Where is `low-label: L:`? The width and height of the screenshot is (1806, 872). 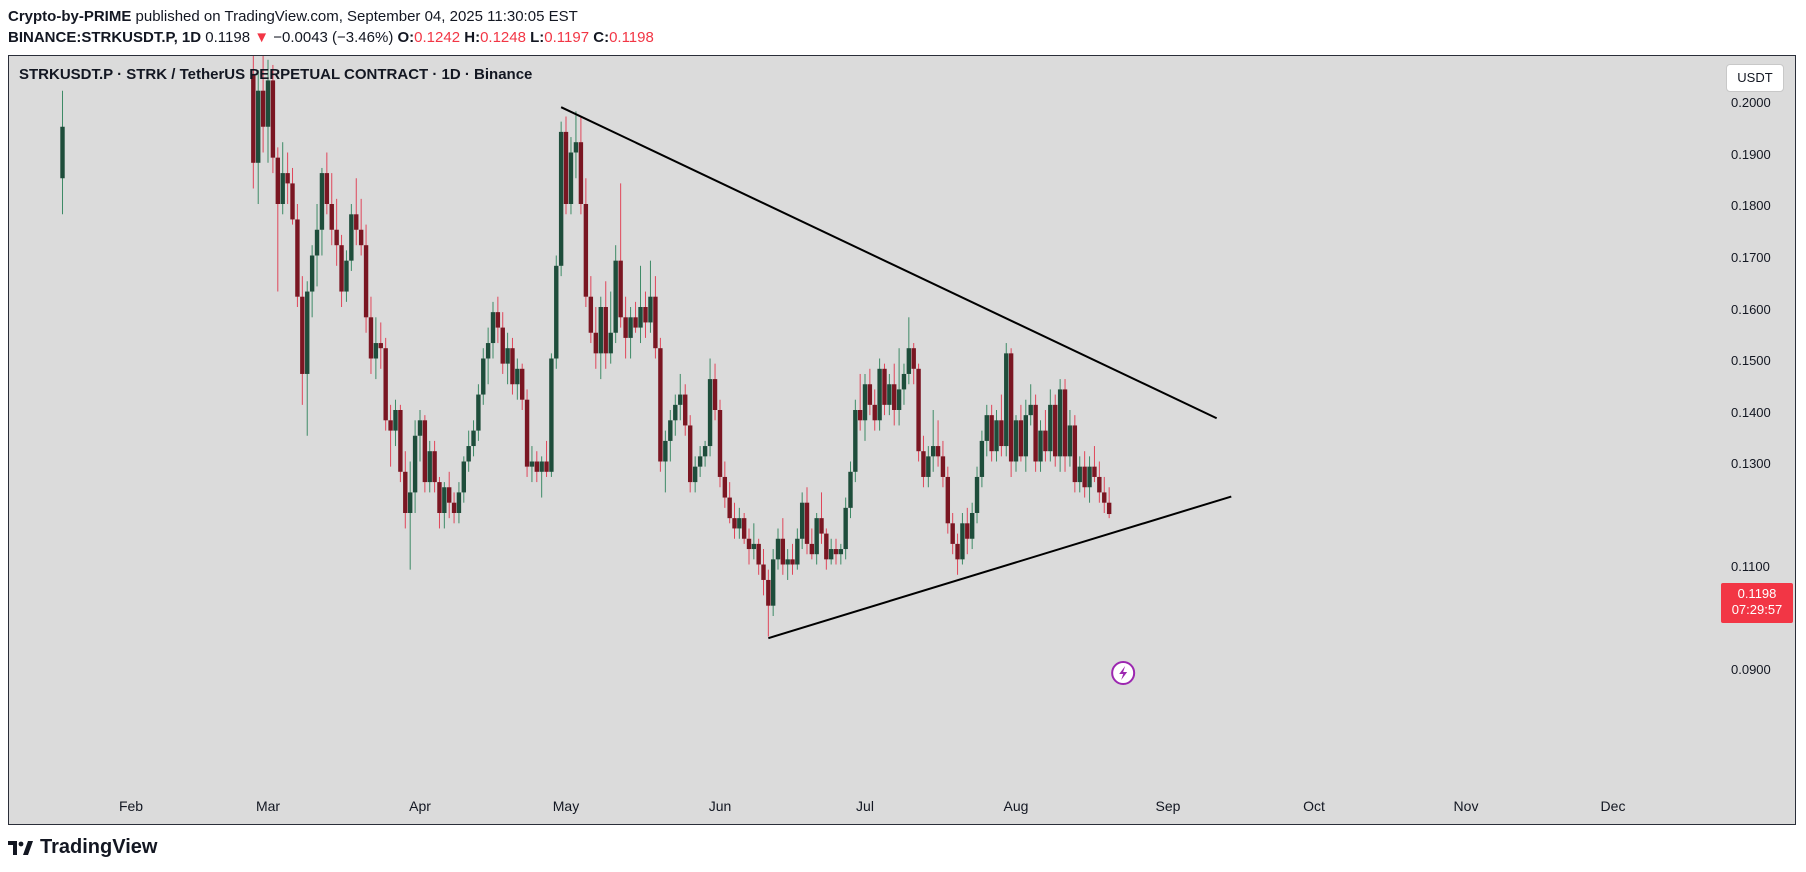 low-label: L: is located at coordinates (537, 37).